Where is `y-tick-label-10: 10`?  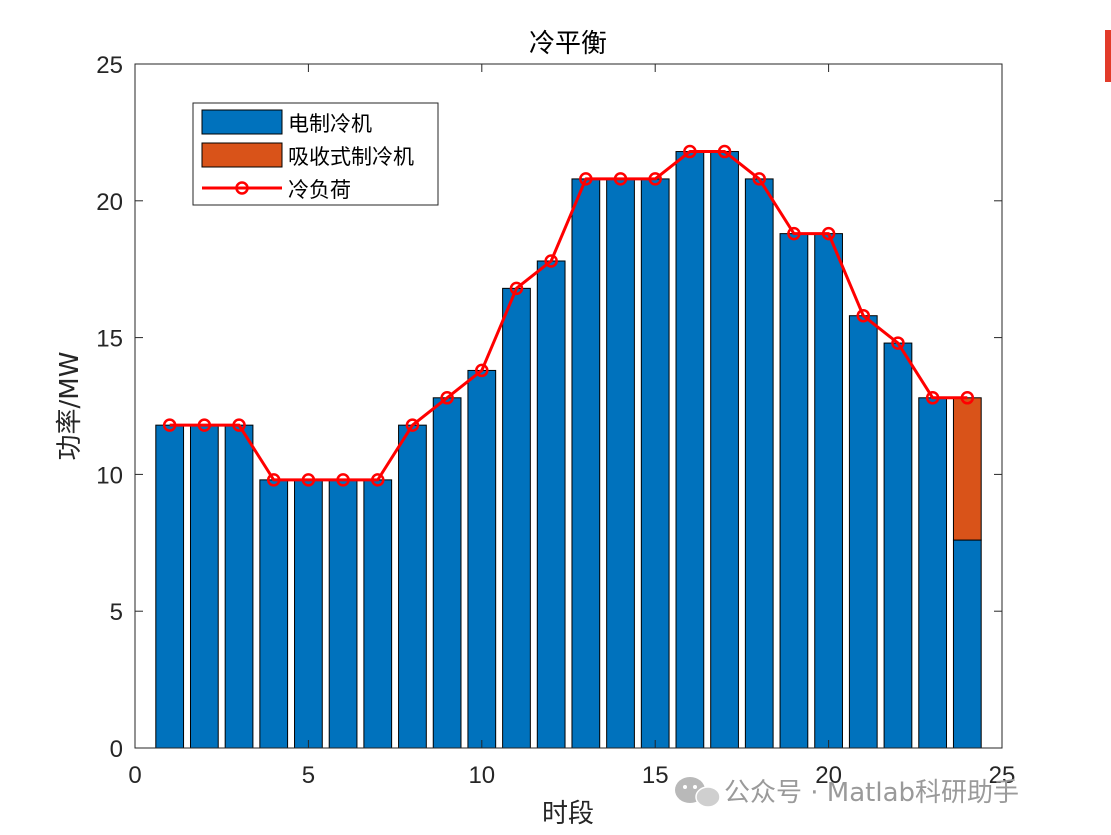 y-tick-label-10: 10 is located at coordinates (109, 475).